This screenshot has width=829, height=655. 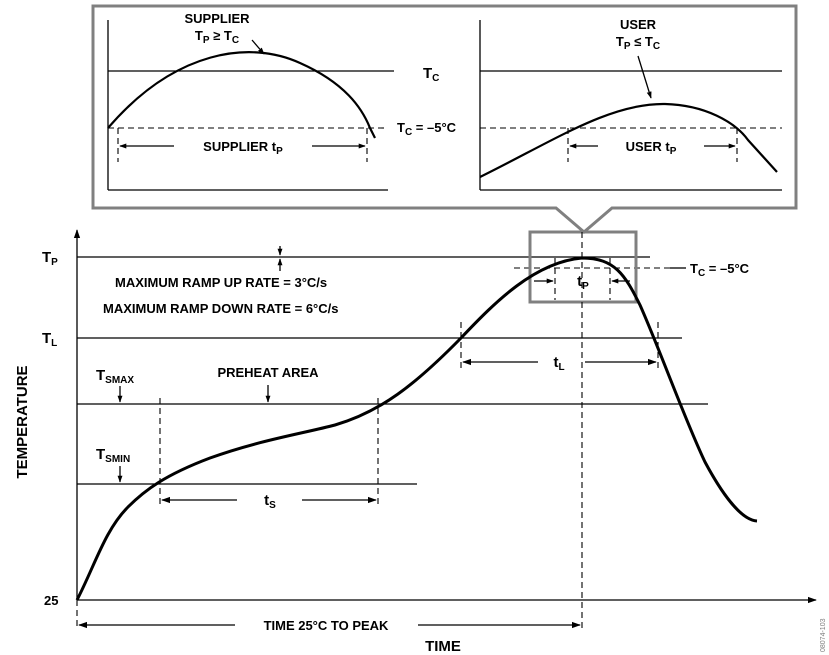 I want to click on user-tp-label: USER tP, so click(x=651, y=148).